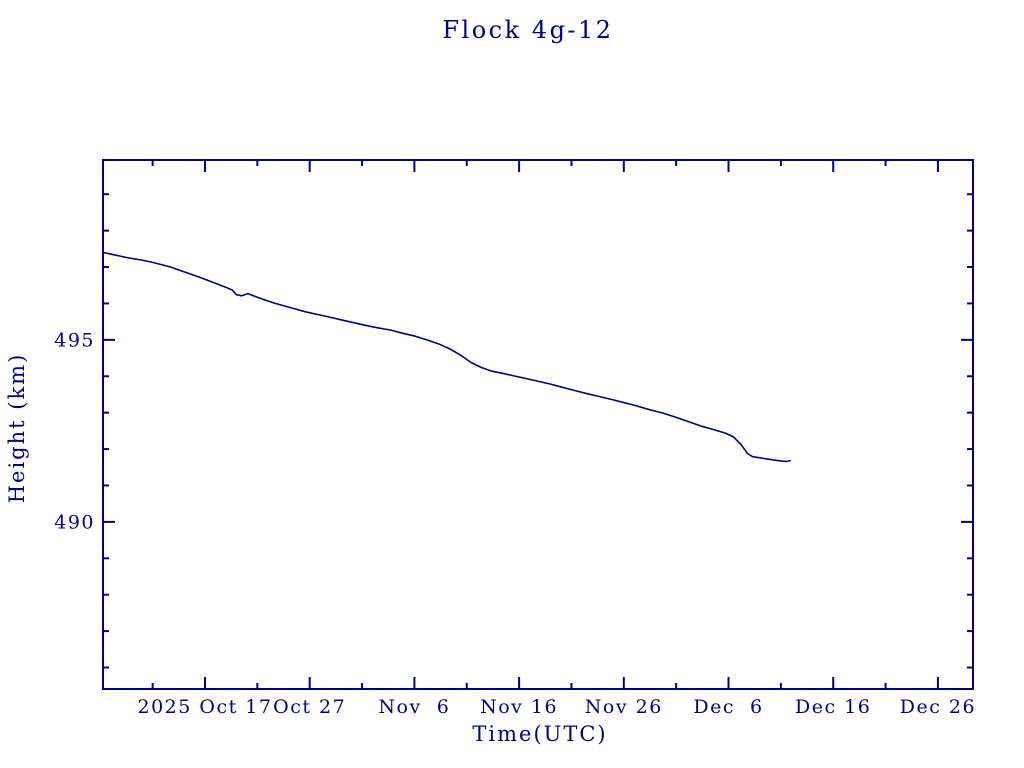 The height and width of the screenshot is (768, 1024). I want to click on x-tick-label: Dec 6, so click(728, 707).